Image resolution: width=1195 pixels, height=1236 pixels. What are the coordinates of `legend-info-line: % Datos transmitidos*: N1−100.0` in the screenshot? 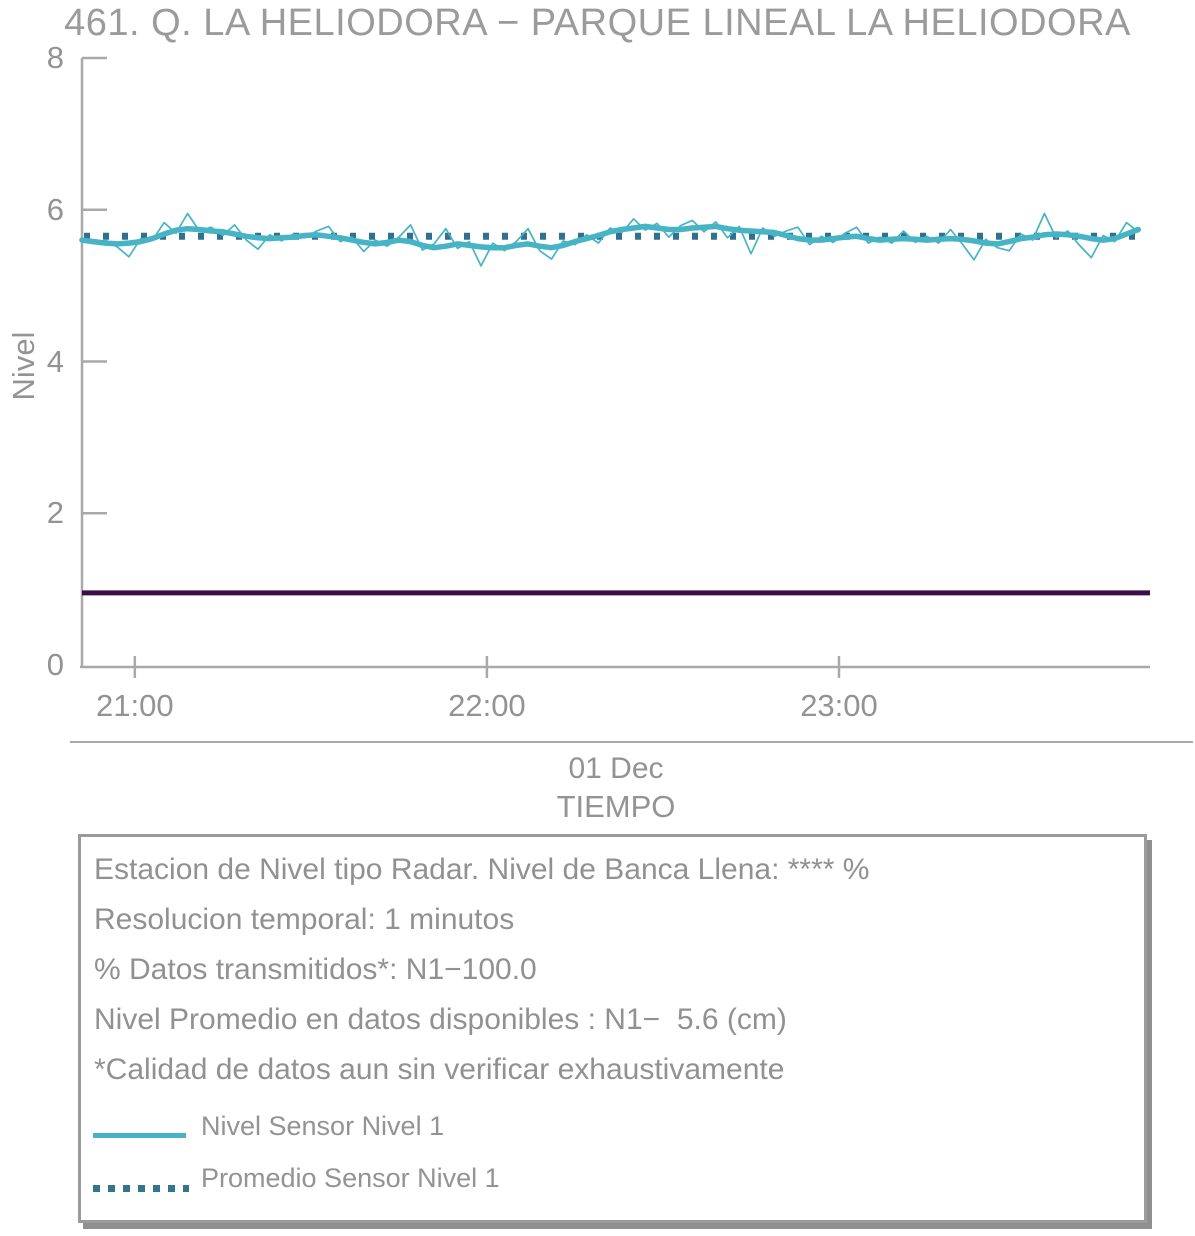 It's located at (315, 969).